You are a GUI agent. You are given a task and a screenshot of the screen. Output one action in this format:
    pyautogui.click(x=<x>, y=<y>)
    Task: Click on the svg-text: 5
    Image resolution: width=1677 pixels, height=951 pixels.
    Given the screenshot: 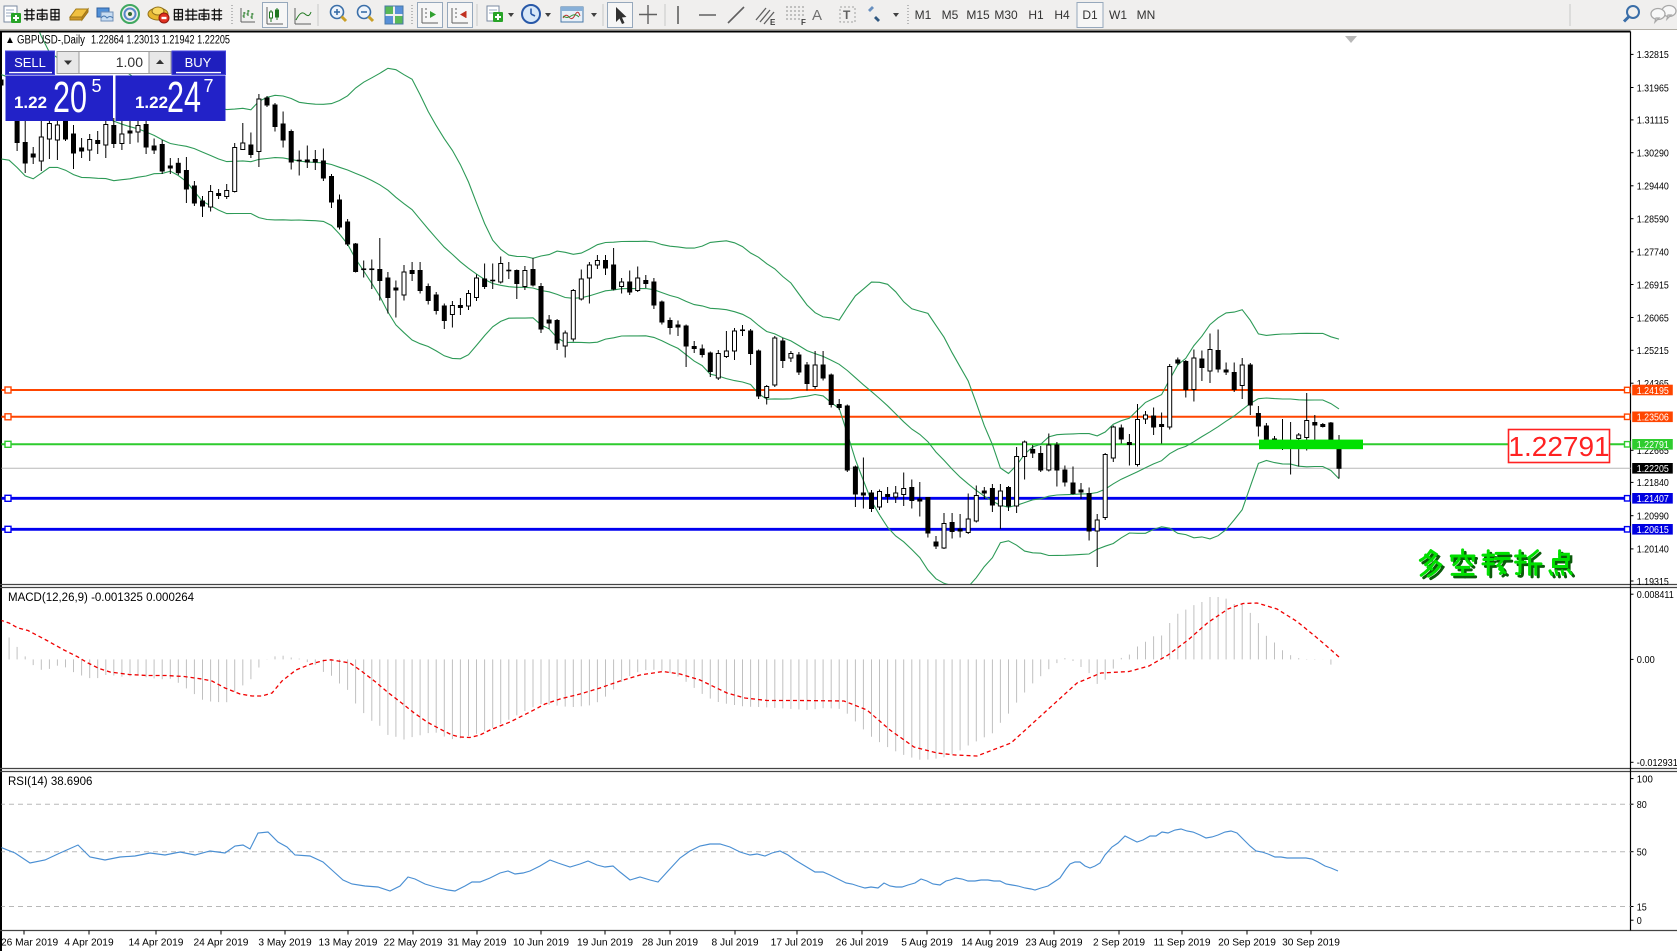 What is the action you would take?
    pyautogui.click(x=97, y=86)
    